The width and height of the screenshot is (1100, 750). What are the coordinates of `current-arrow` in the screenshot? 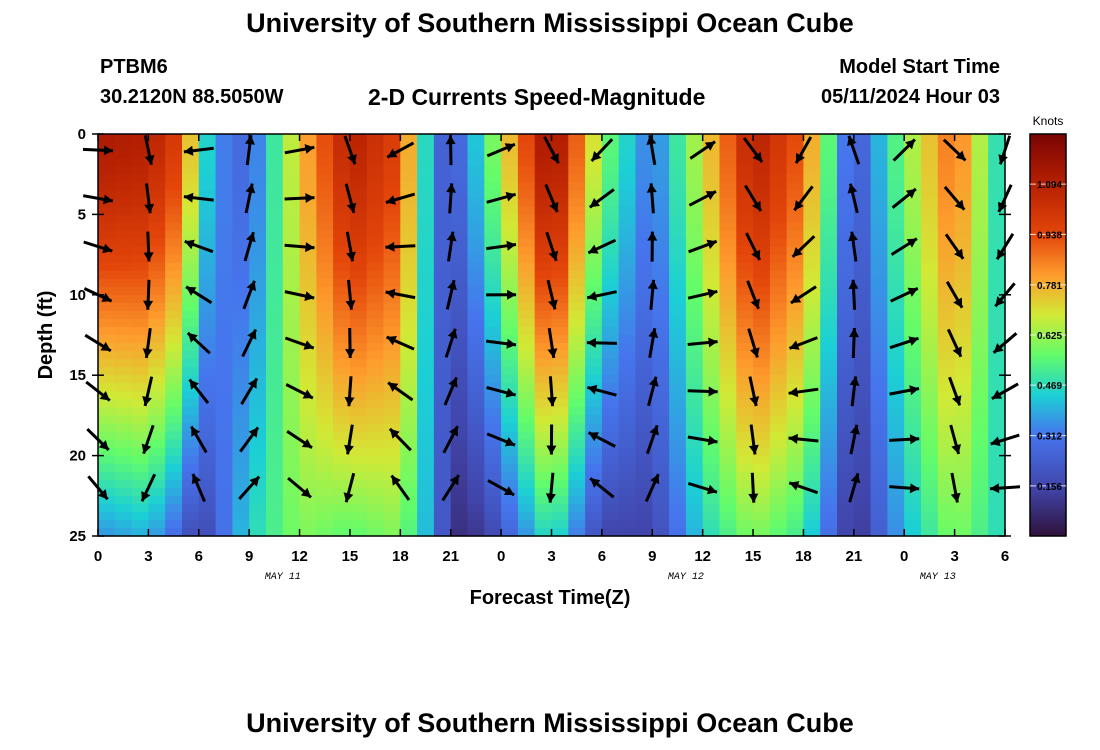 It's located at (904, 198).